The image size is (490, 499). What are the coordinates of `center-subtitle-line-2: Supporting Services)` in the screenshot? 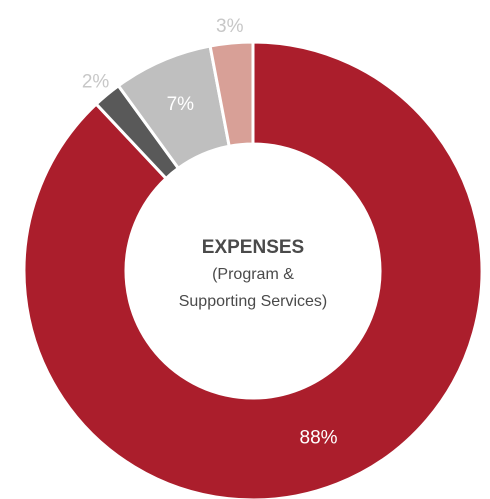 It's located at (253, 301).